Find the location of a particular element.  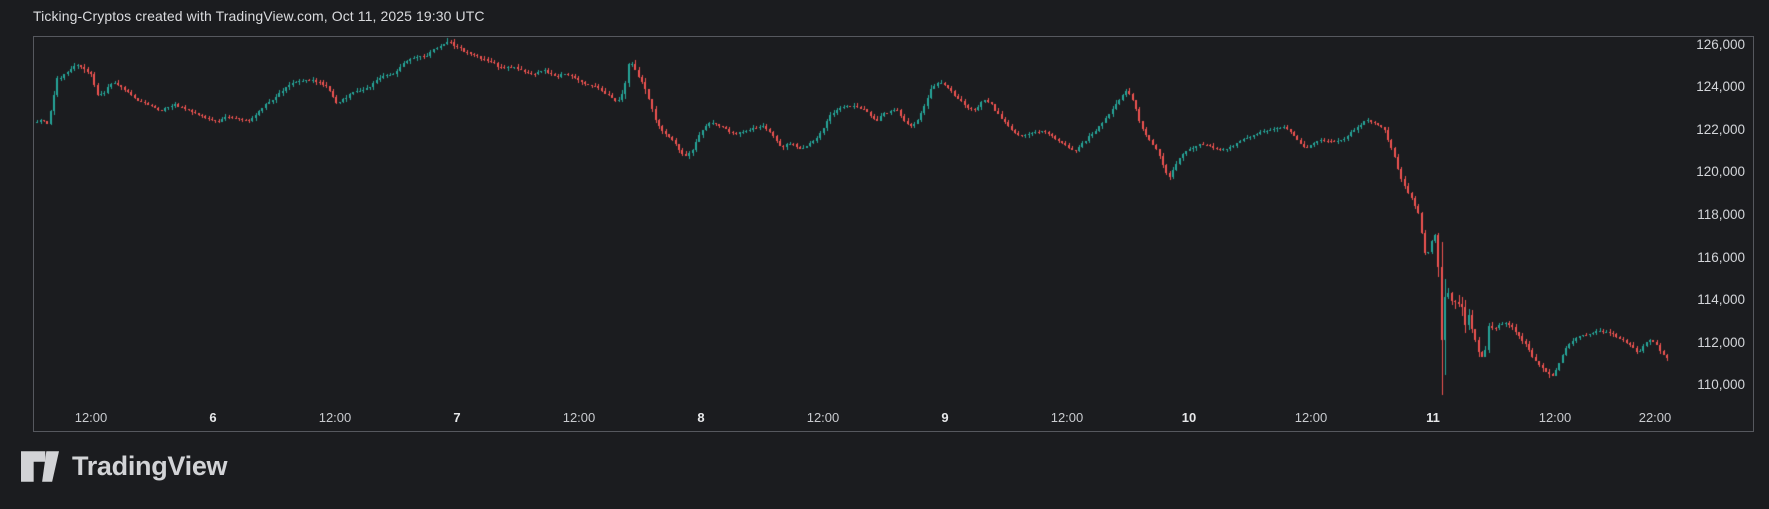

price-axis-label: 118,000 is located at coordinates (1721, 214).